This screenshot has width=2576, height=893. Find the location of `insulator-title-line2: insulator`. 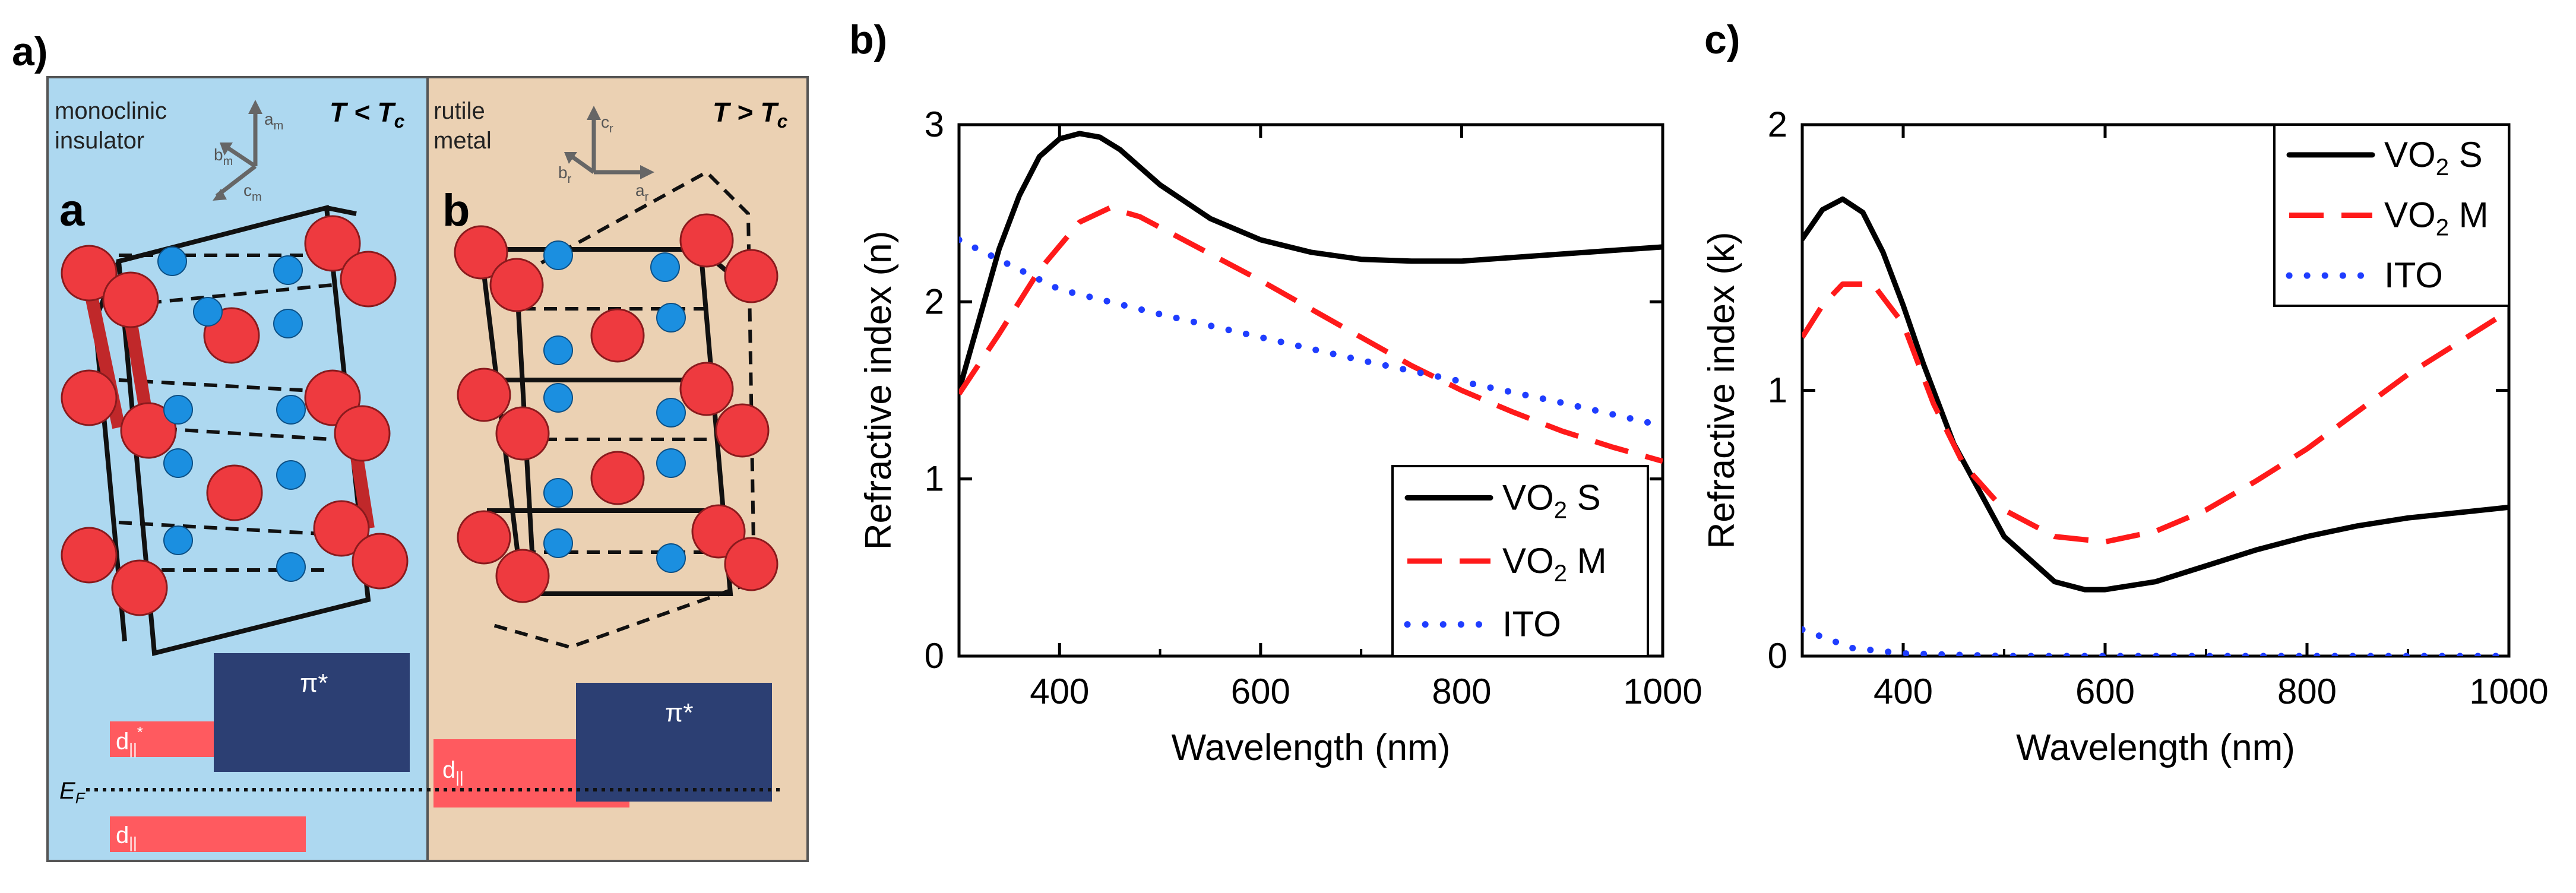

insulator-title-line2: insulator is located at coordinates (99, 141).